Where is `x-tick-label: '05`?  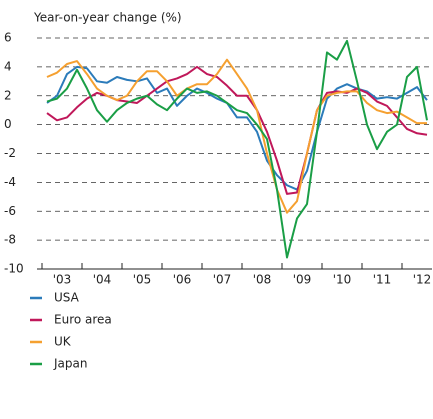
x-tick-label: '05 is located at coordinates (142, 280).